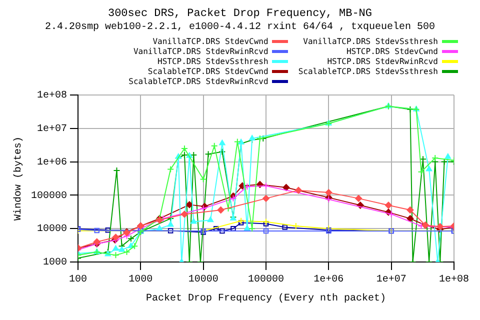  Describe the element at coordinates (52, 130) in the screenshot. I see `y-tick-label: 1e+07` at that location.